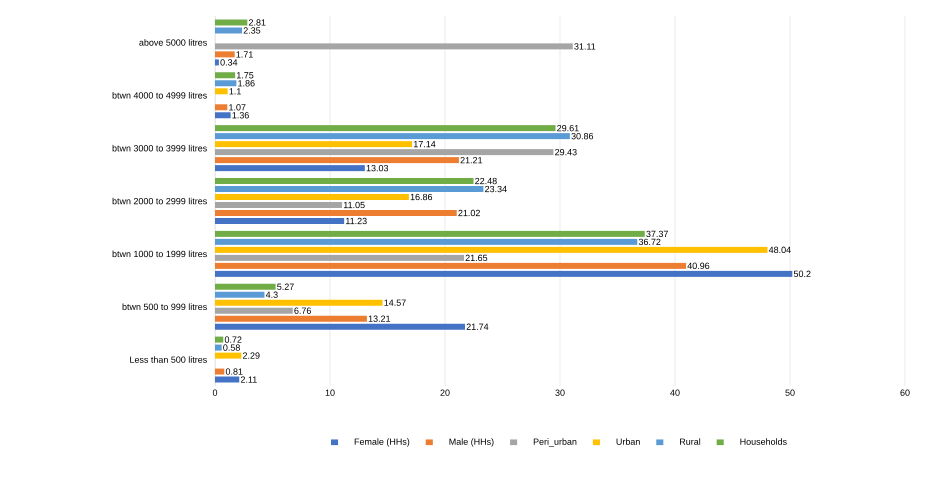 This screenshot has height=481, width=935. Describe the element at coordinates (395, 303) in the screenshot. I see `data-label: 14.57` at that location.